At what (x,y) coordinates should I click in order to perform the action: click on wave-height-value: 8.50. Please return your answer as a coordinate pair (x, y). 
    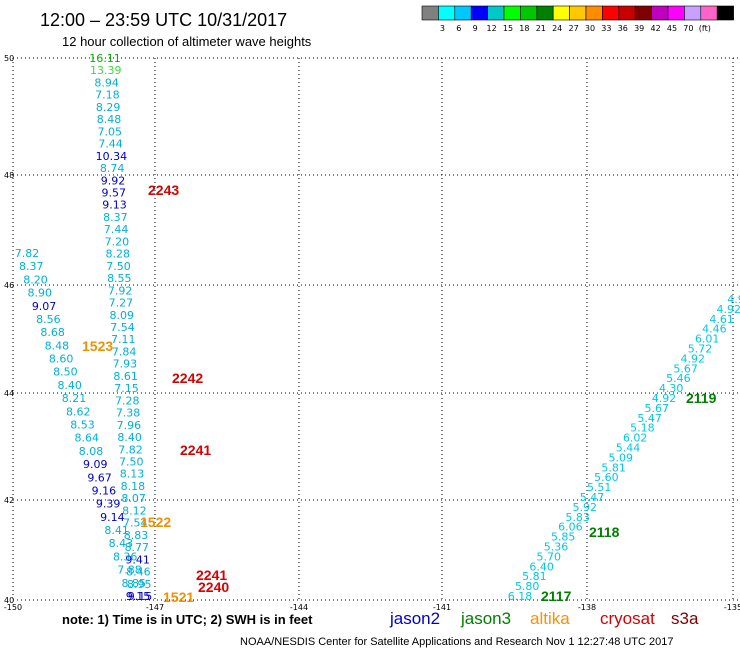
    Looking at the image, I should click on (65, 372).